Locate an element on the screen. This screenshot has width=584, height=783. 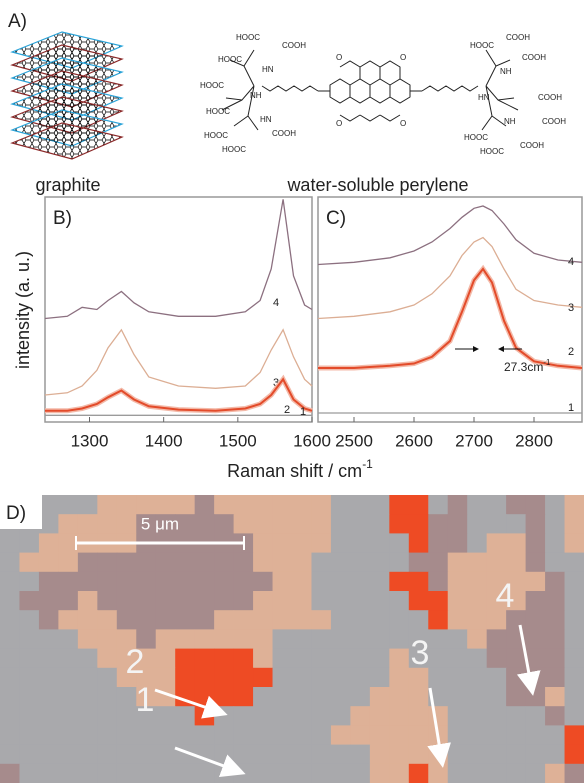
y-axis-label: intensity (a. u.) is located at coordinates (23, 310).